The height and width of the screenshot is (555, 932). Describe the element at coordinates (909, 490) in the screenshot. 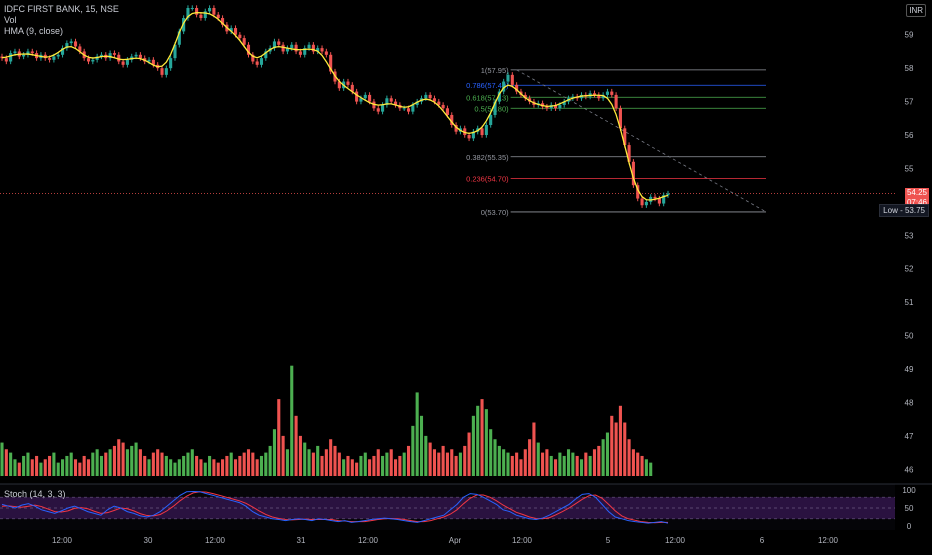

I see `stoch-axis-tick: 100` at that location.